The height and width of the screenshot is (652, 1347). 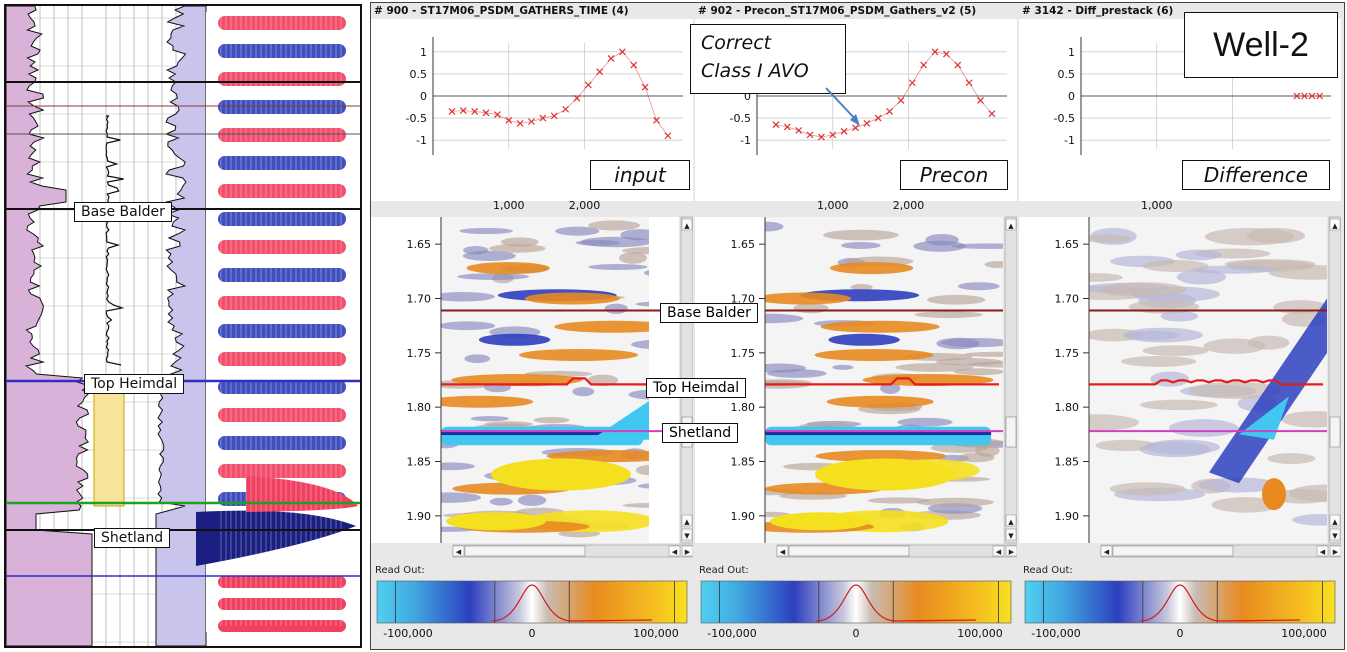 I want to click on scroll-arrow-icon: ▲, so click(x=1335, y=226).